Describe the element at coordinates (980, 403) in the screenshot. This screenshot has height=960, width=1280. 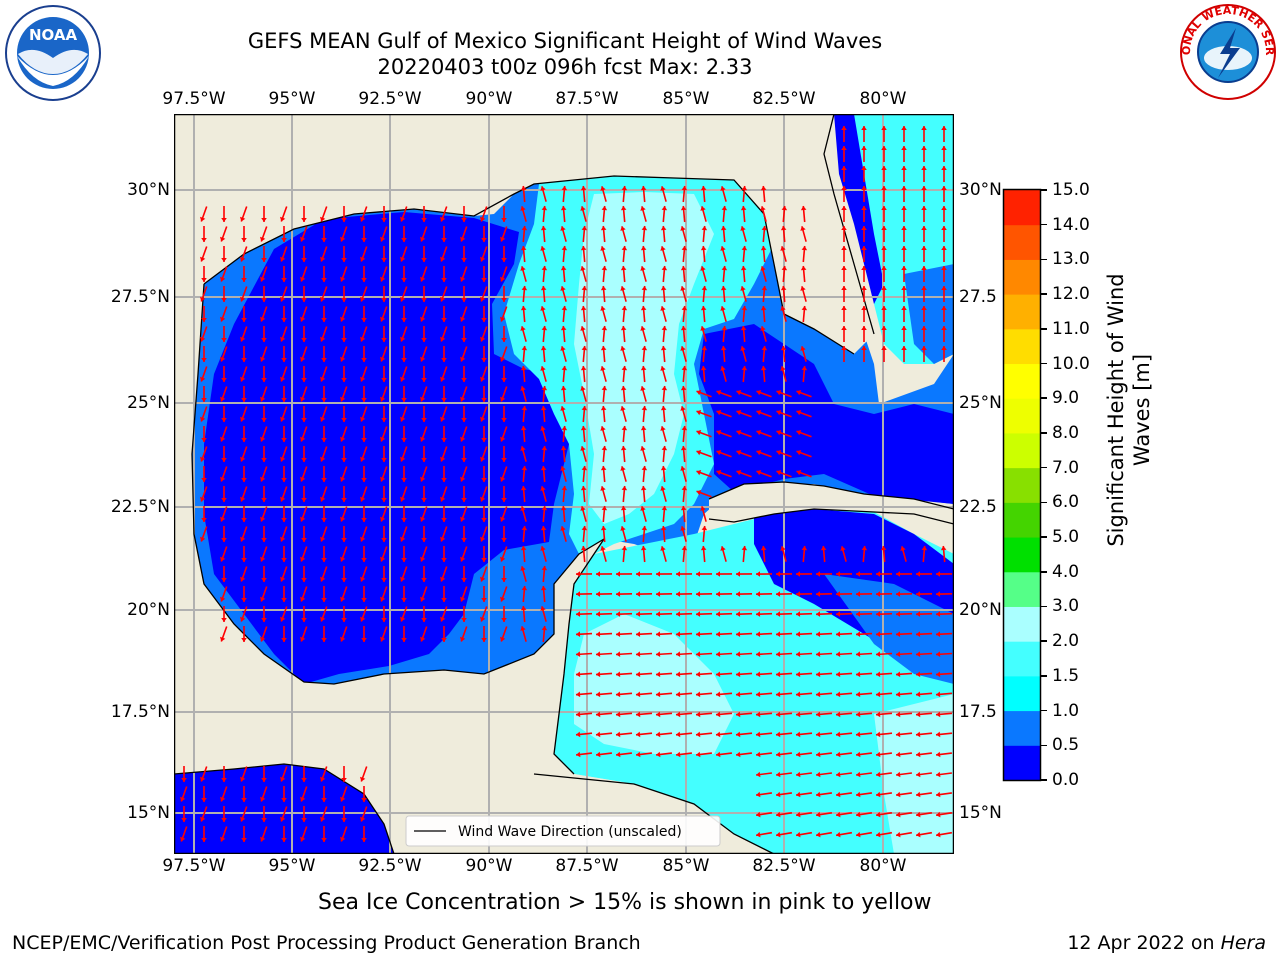
I see `lat-tick-right: 25°N` at that location.